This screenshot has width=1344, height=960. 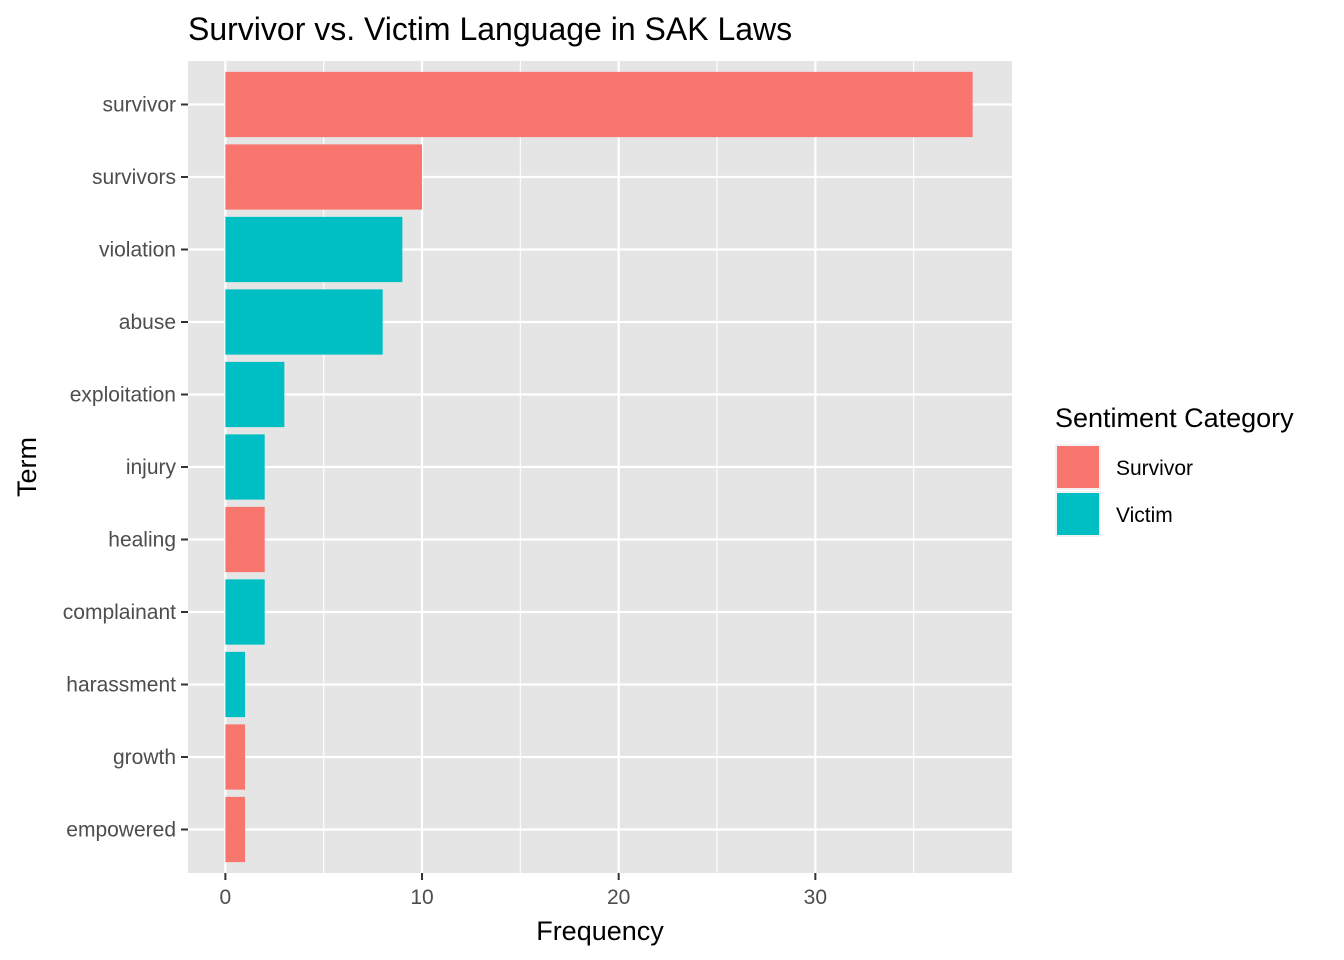 I want to click on legend-swatch-victim, so click(x=1078, y=514).